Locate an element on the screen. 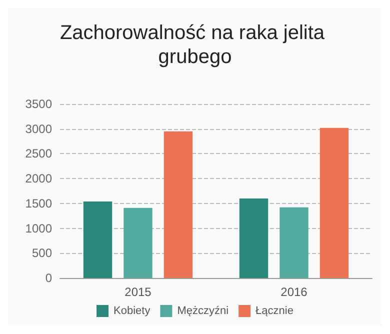  y-tick-label: 2000 is located at coordinates (38, 179).